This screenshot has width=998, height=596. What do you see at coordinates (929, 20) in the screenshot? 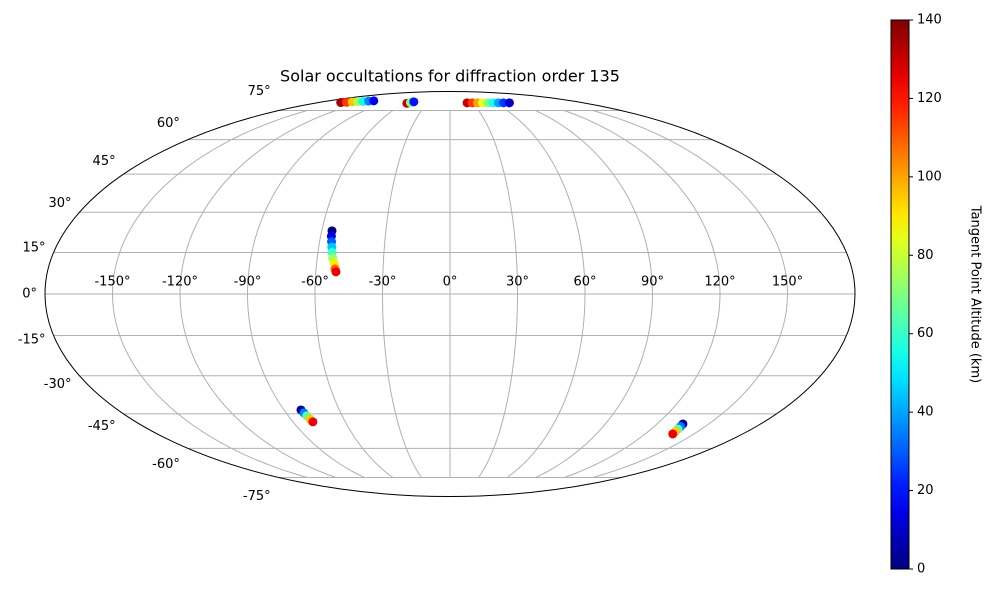
I see `colorbar-tick-label: 140` at bounding box center [929, 20].